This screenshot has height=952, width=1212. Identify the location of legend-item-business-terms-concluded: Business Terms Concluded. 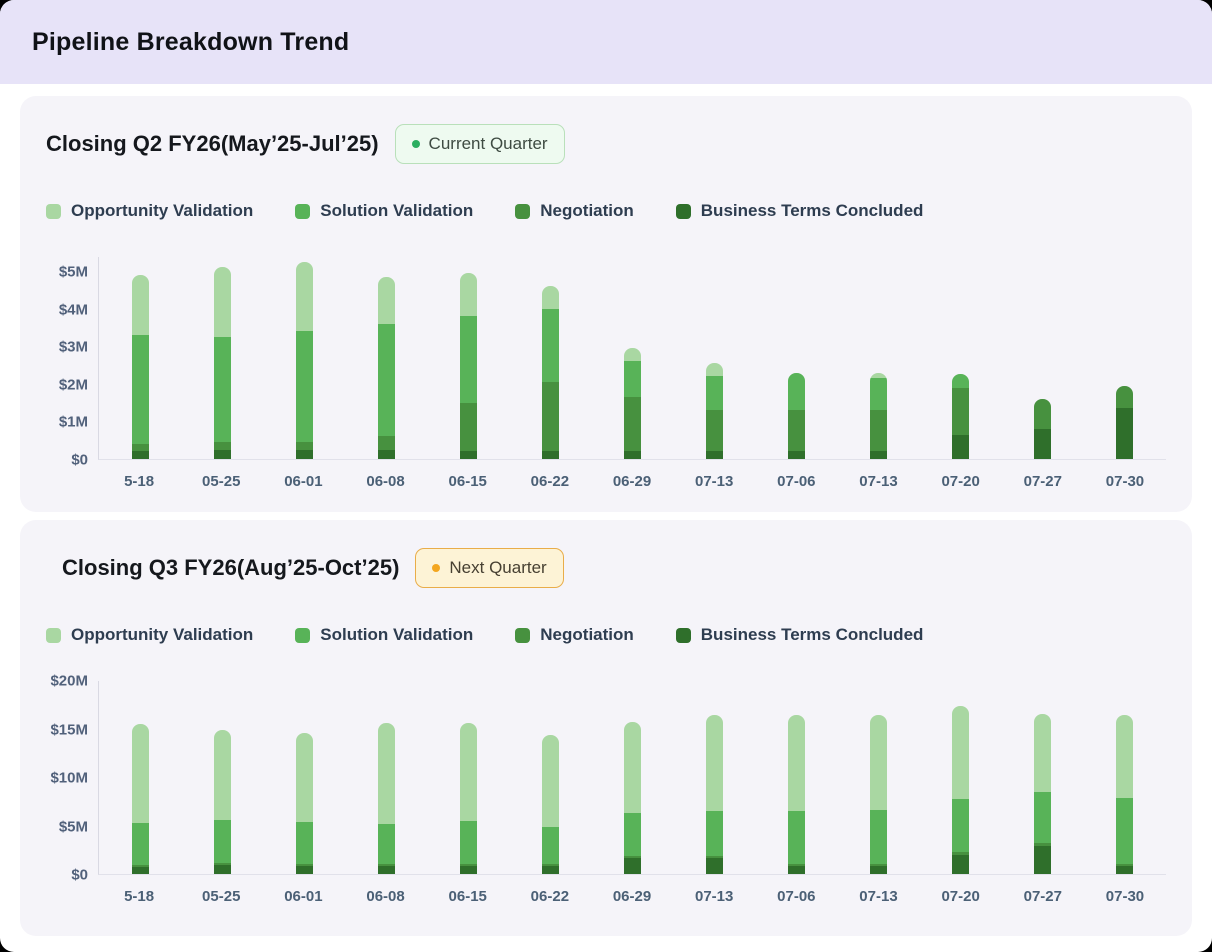
(799, 211).